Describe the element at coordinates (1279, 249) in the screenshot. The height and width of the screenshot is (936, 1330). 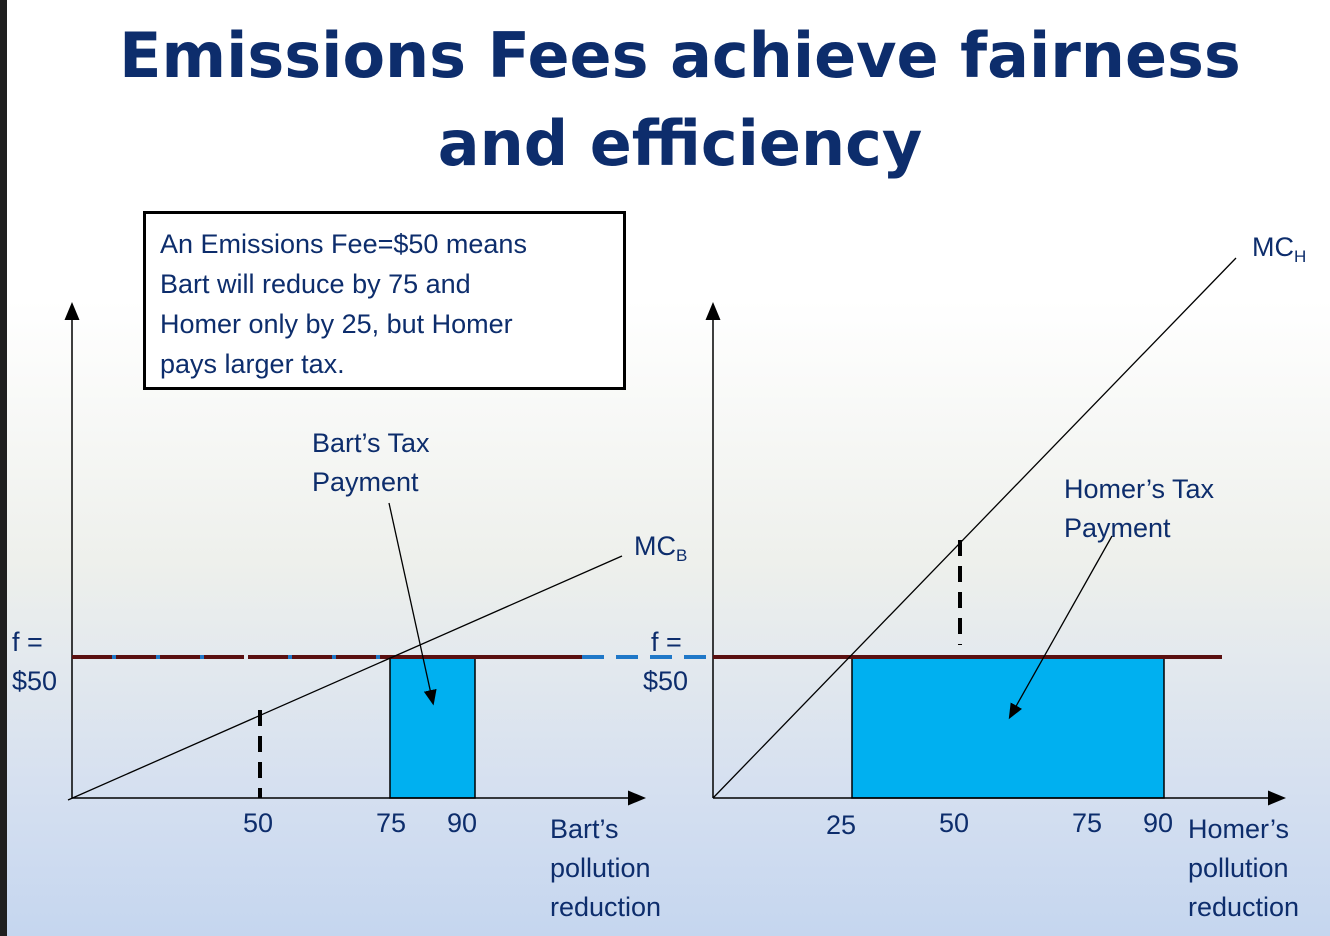
I see `mc-h-label: MCH` at that location.